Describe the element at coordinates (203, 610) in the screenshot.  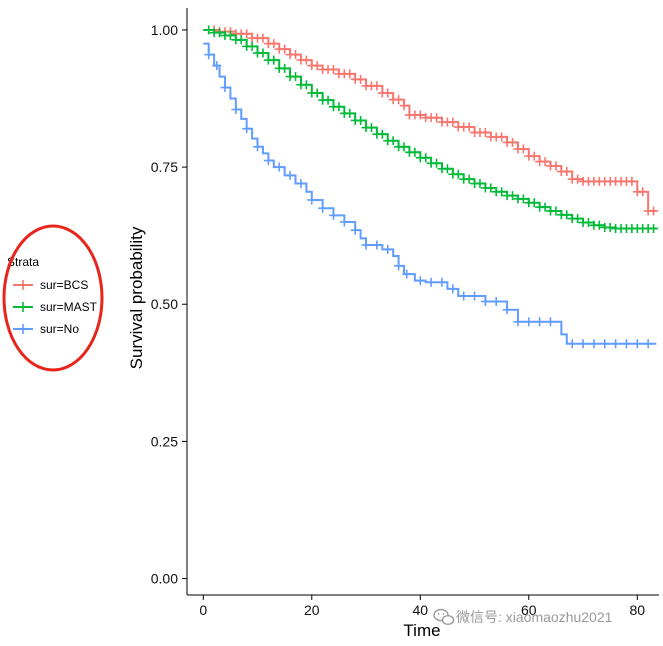
I see `x-tick-label: 0` at that location.